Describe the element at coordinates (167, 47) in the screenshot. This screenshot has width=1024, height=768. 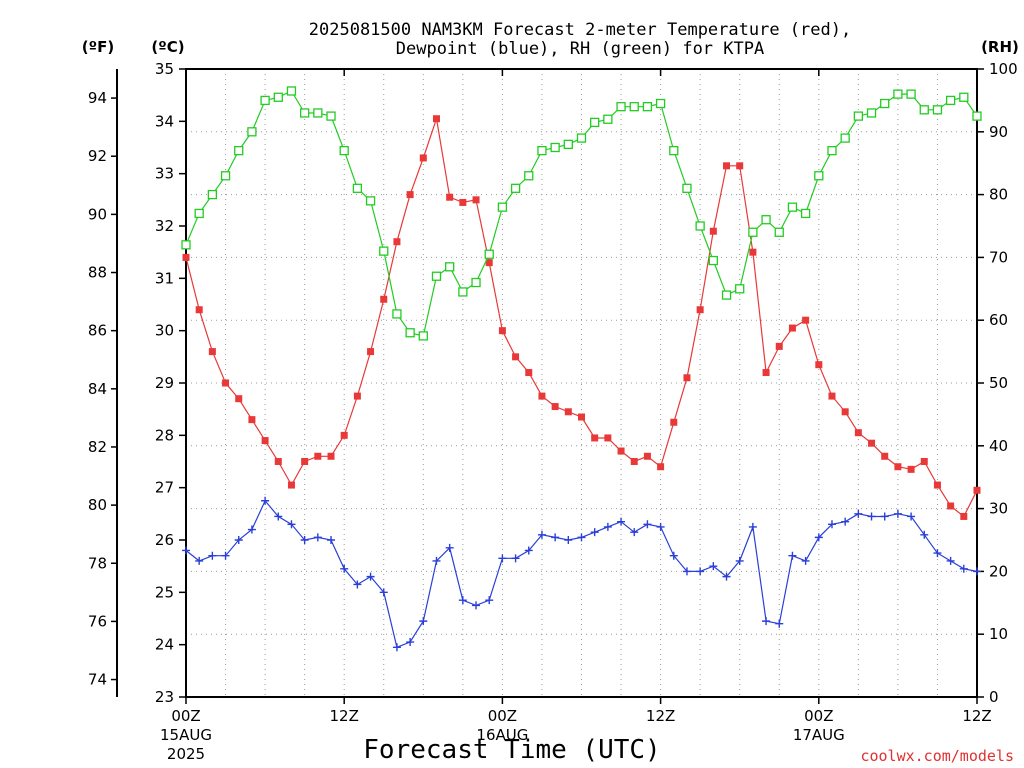
I see `celsius-unit-label: (ºC)` at that location.